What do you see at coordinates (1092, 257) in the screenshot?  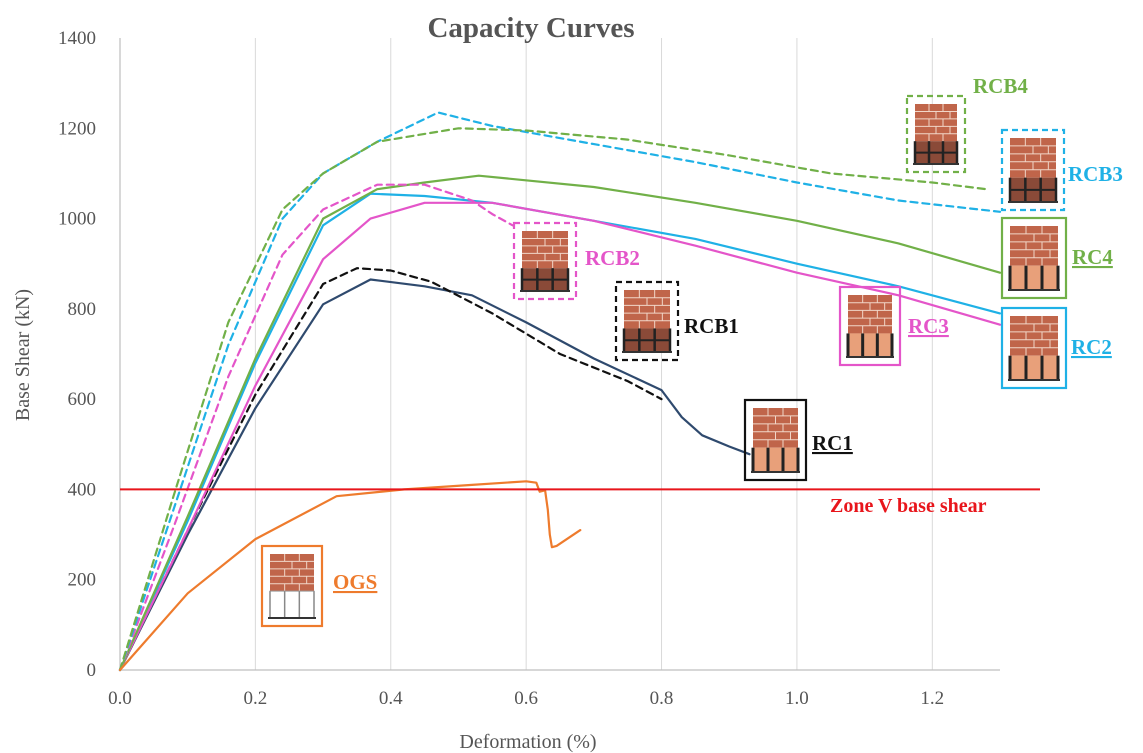 I see `label-rc4: RC4` at bounding box center [1092, 257].